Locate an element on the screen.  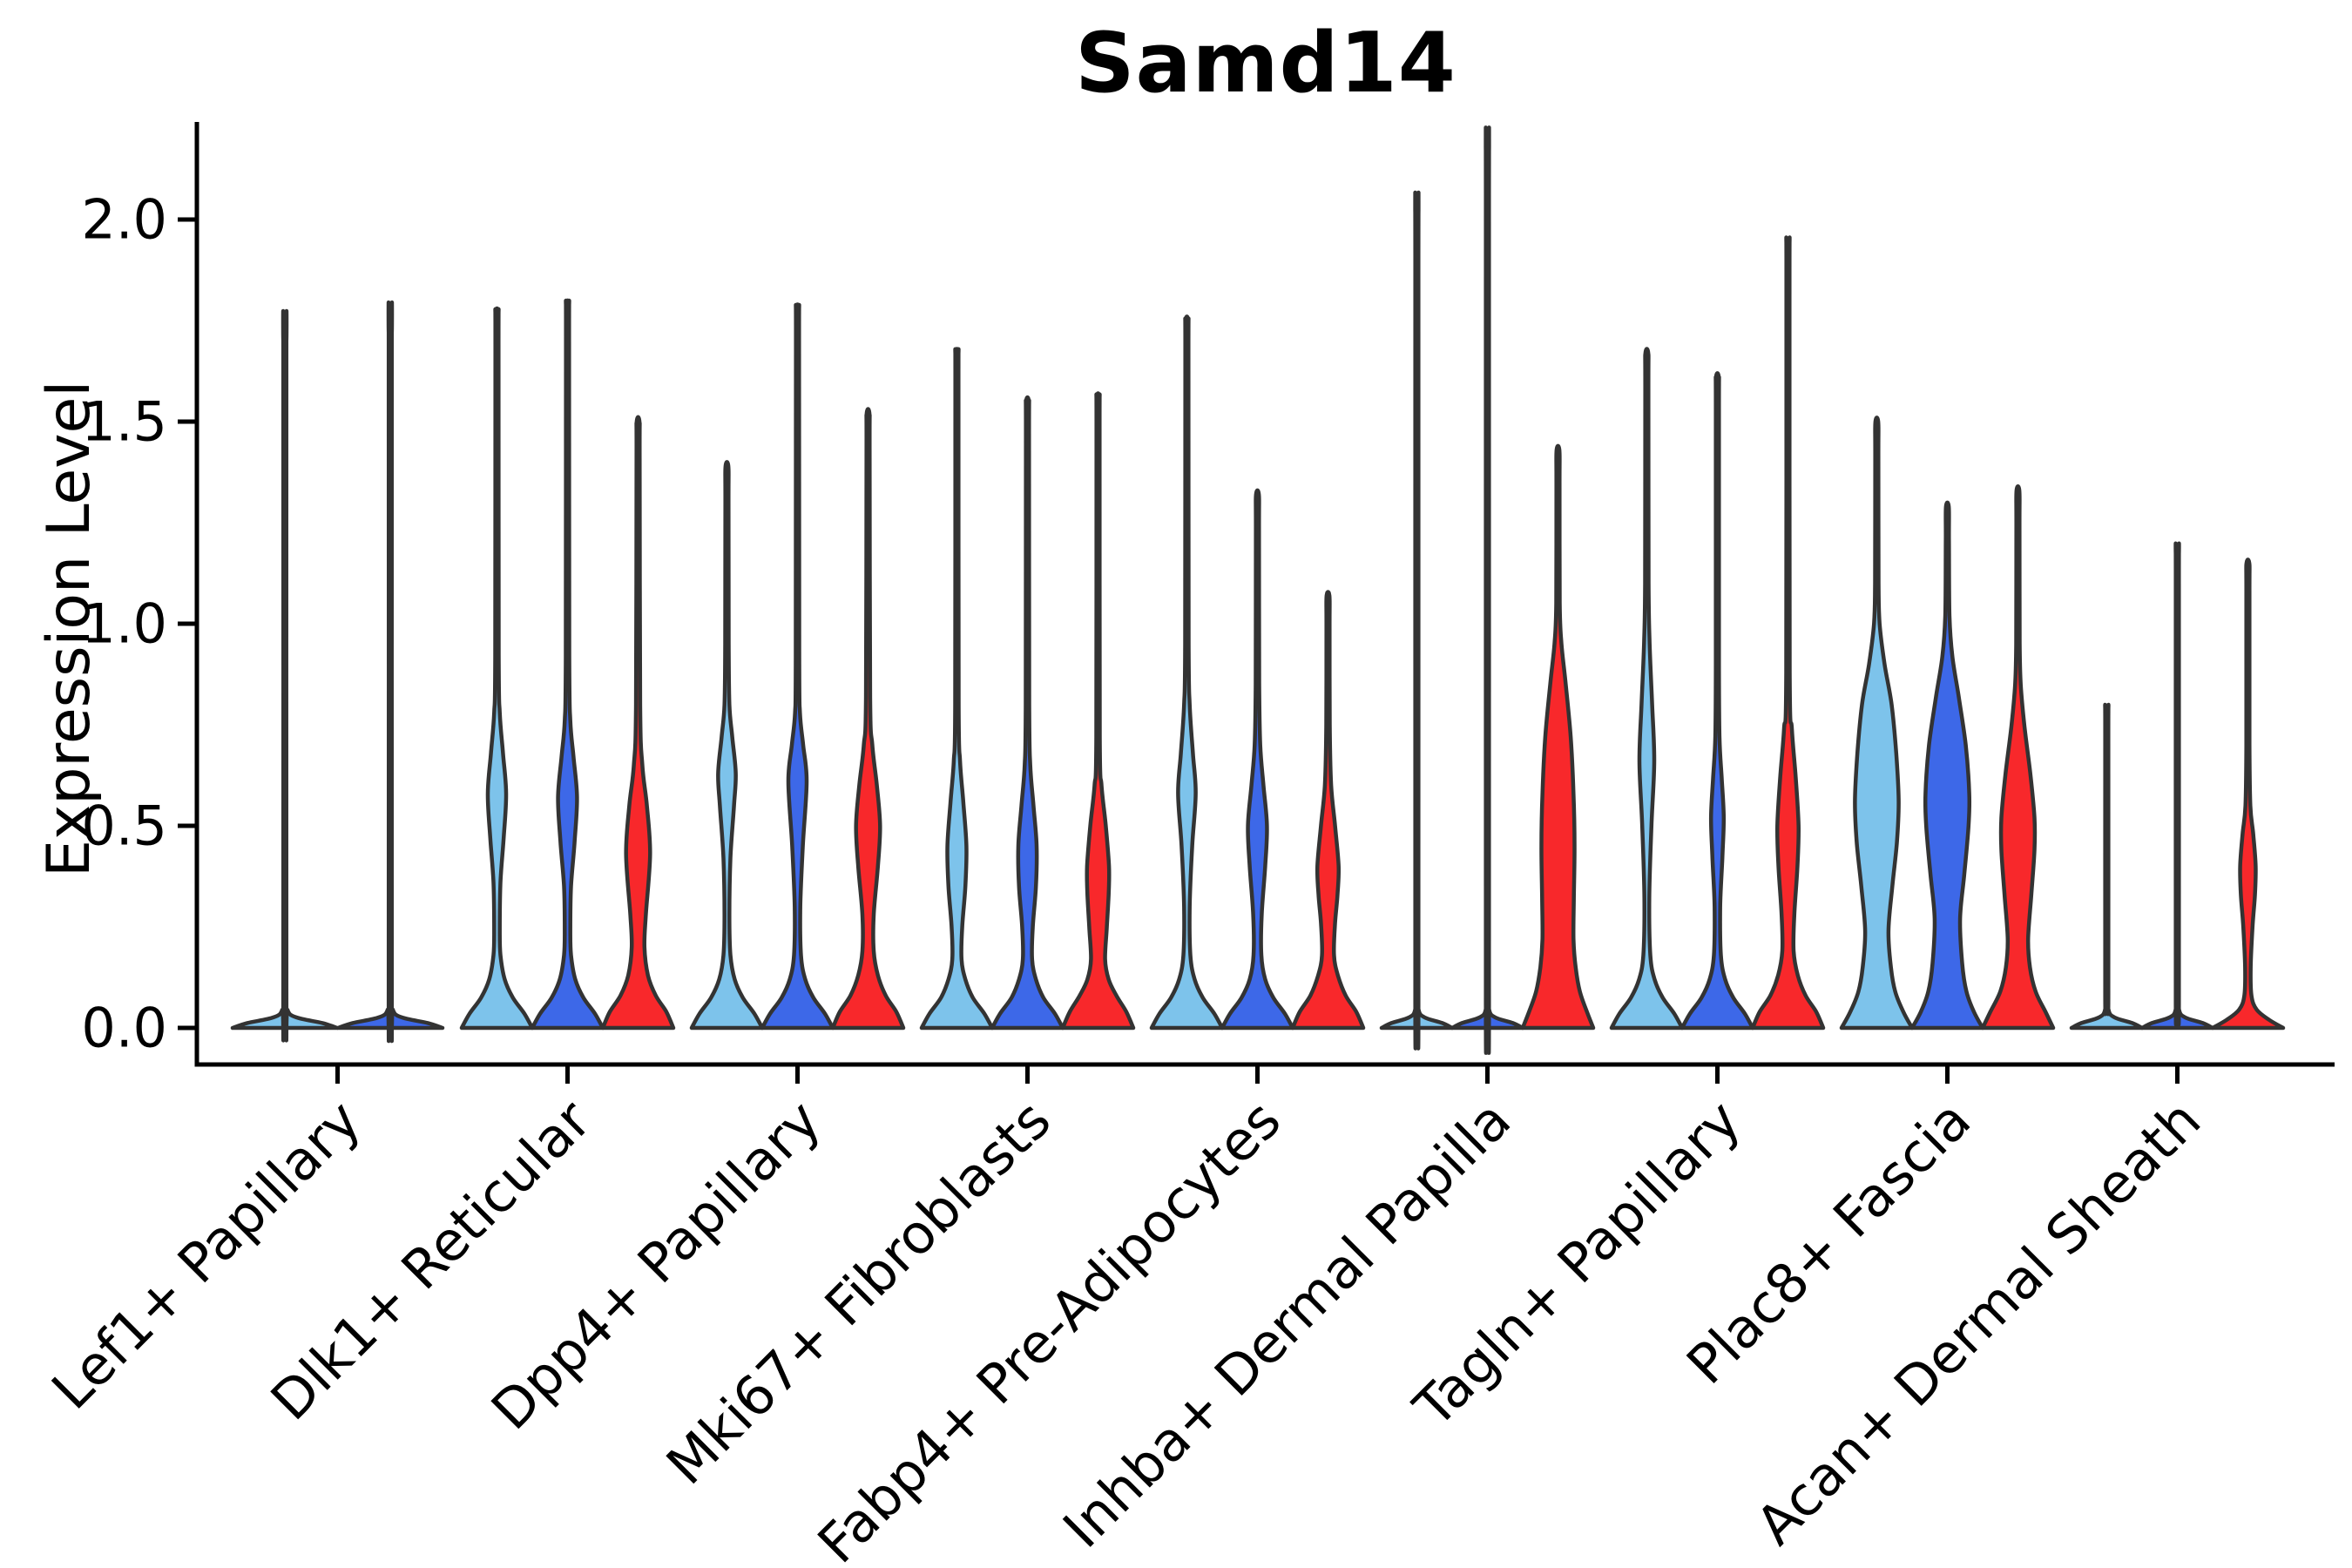
violin-tagln-papillary-dark is located at coordinates (1717, 701).